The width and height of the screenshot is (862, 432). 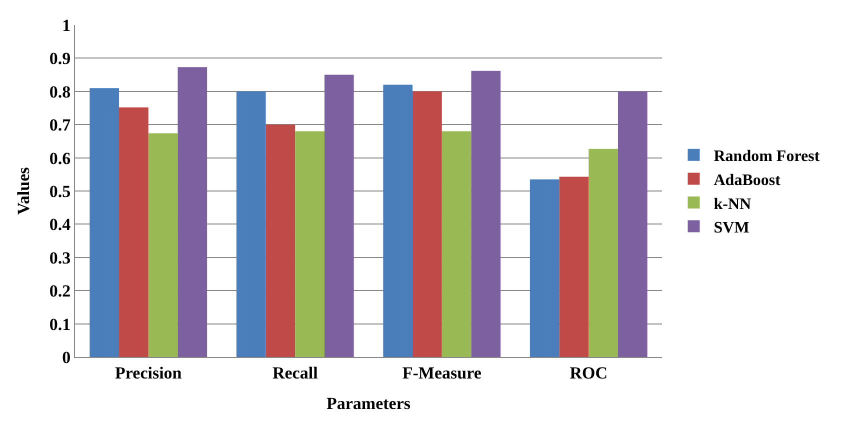 What do you see at coordinates (767, 157) in the screenshot?
I see `legend-label: Random Forest` at bounding box center [767, 157].